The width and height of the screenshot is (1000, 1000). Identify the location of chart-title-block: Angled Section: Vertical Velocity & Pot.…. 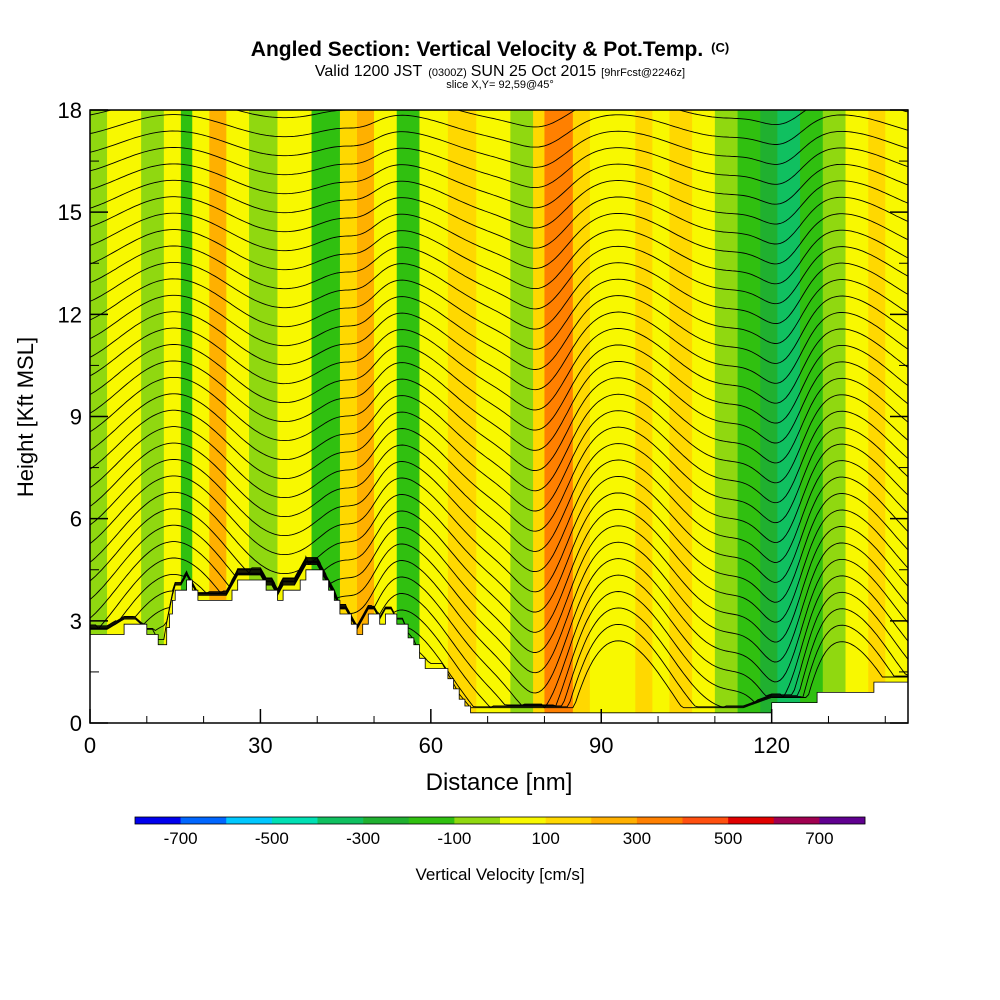
(490, 64).